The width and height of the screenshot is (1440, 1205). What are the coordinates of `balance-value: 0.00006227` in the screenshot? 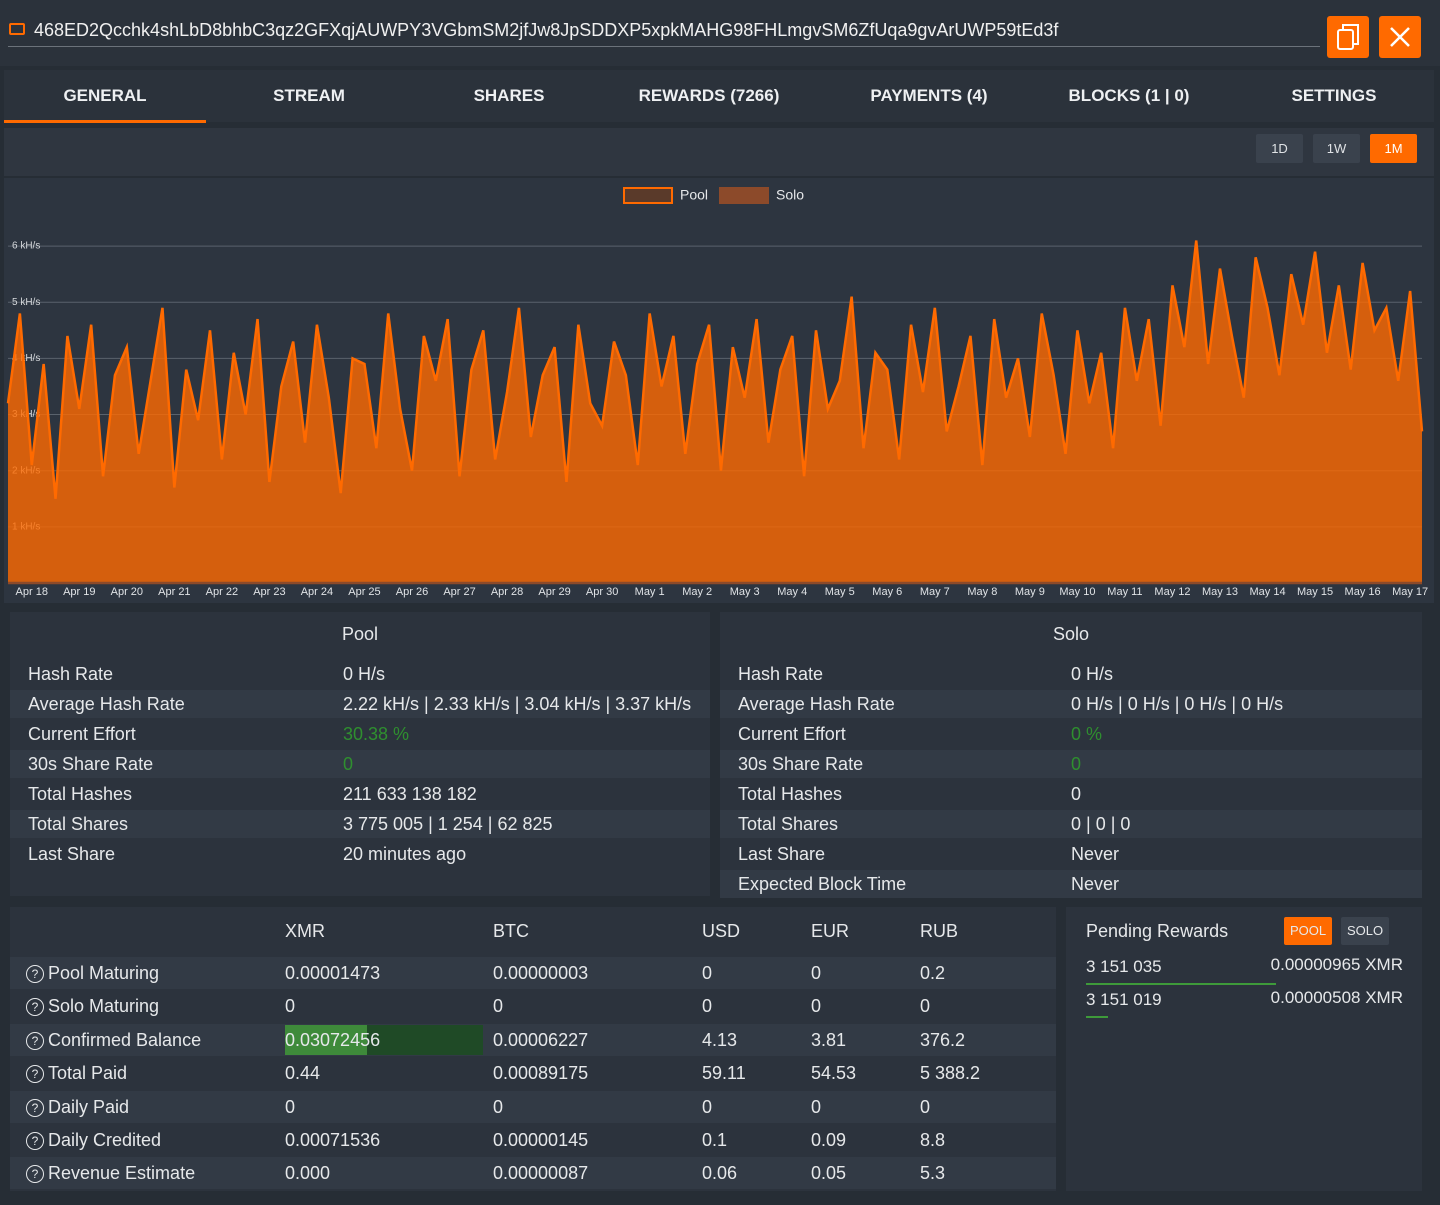 It's located at (541, 1039).